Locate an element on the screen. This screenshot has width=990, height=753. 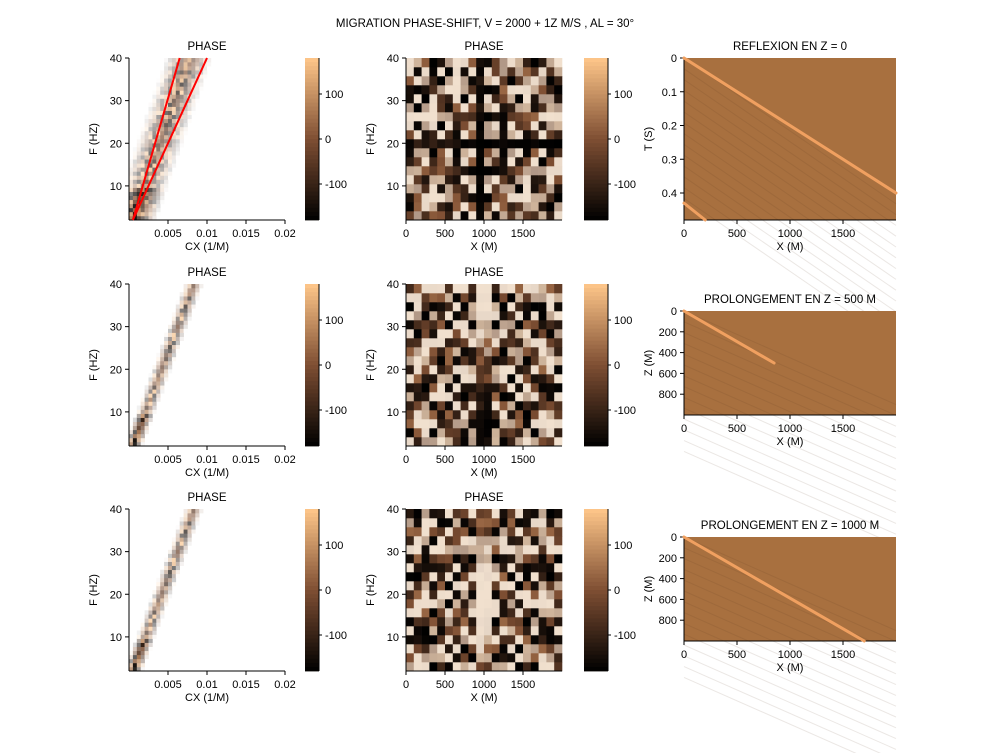
y-tick-label: 20 is located at coordinates (116, 144).